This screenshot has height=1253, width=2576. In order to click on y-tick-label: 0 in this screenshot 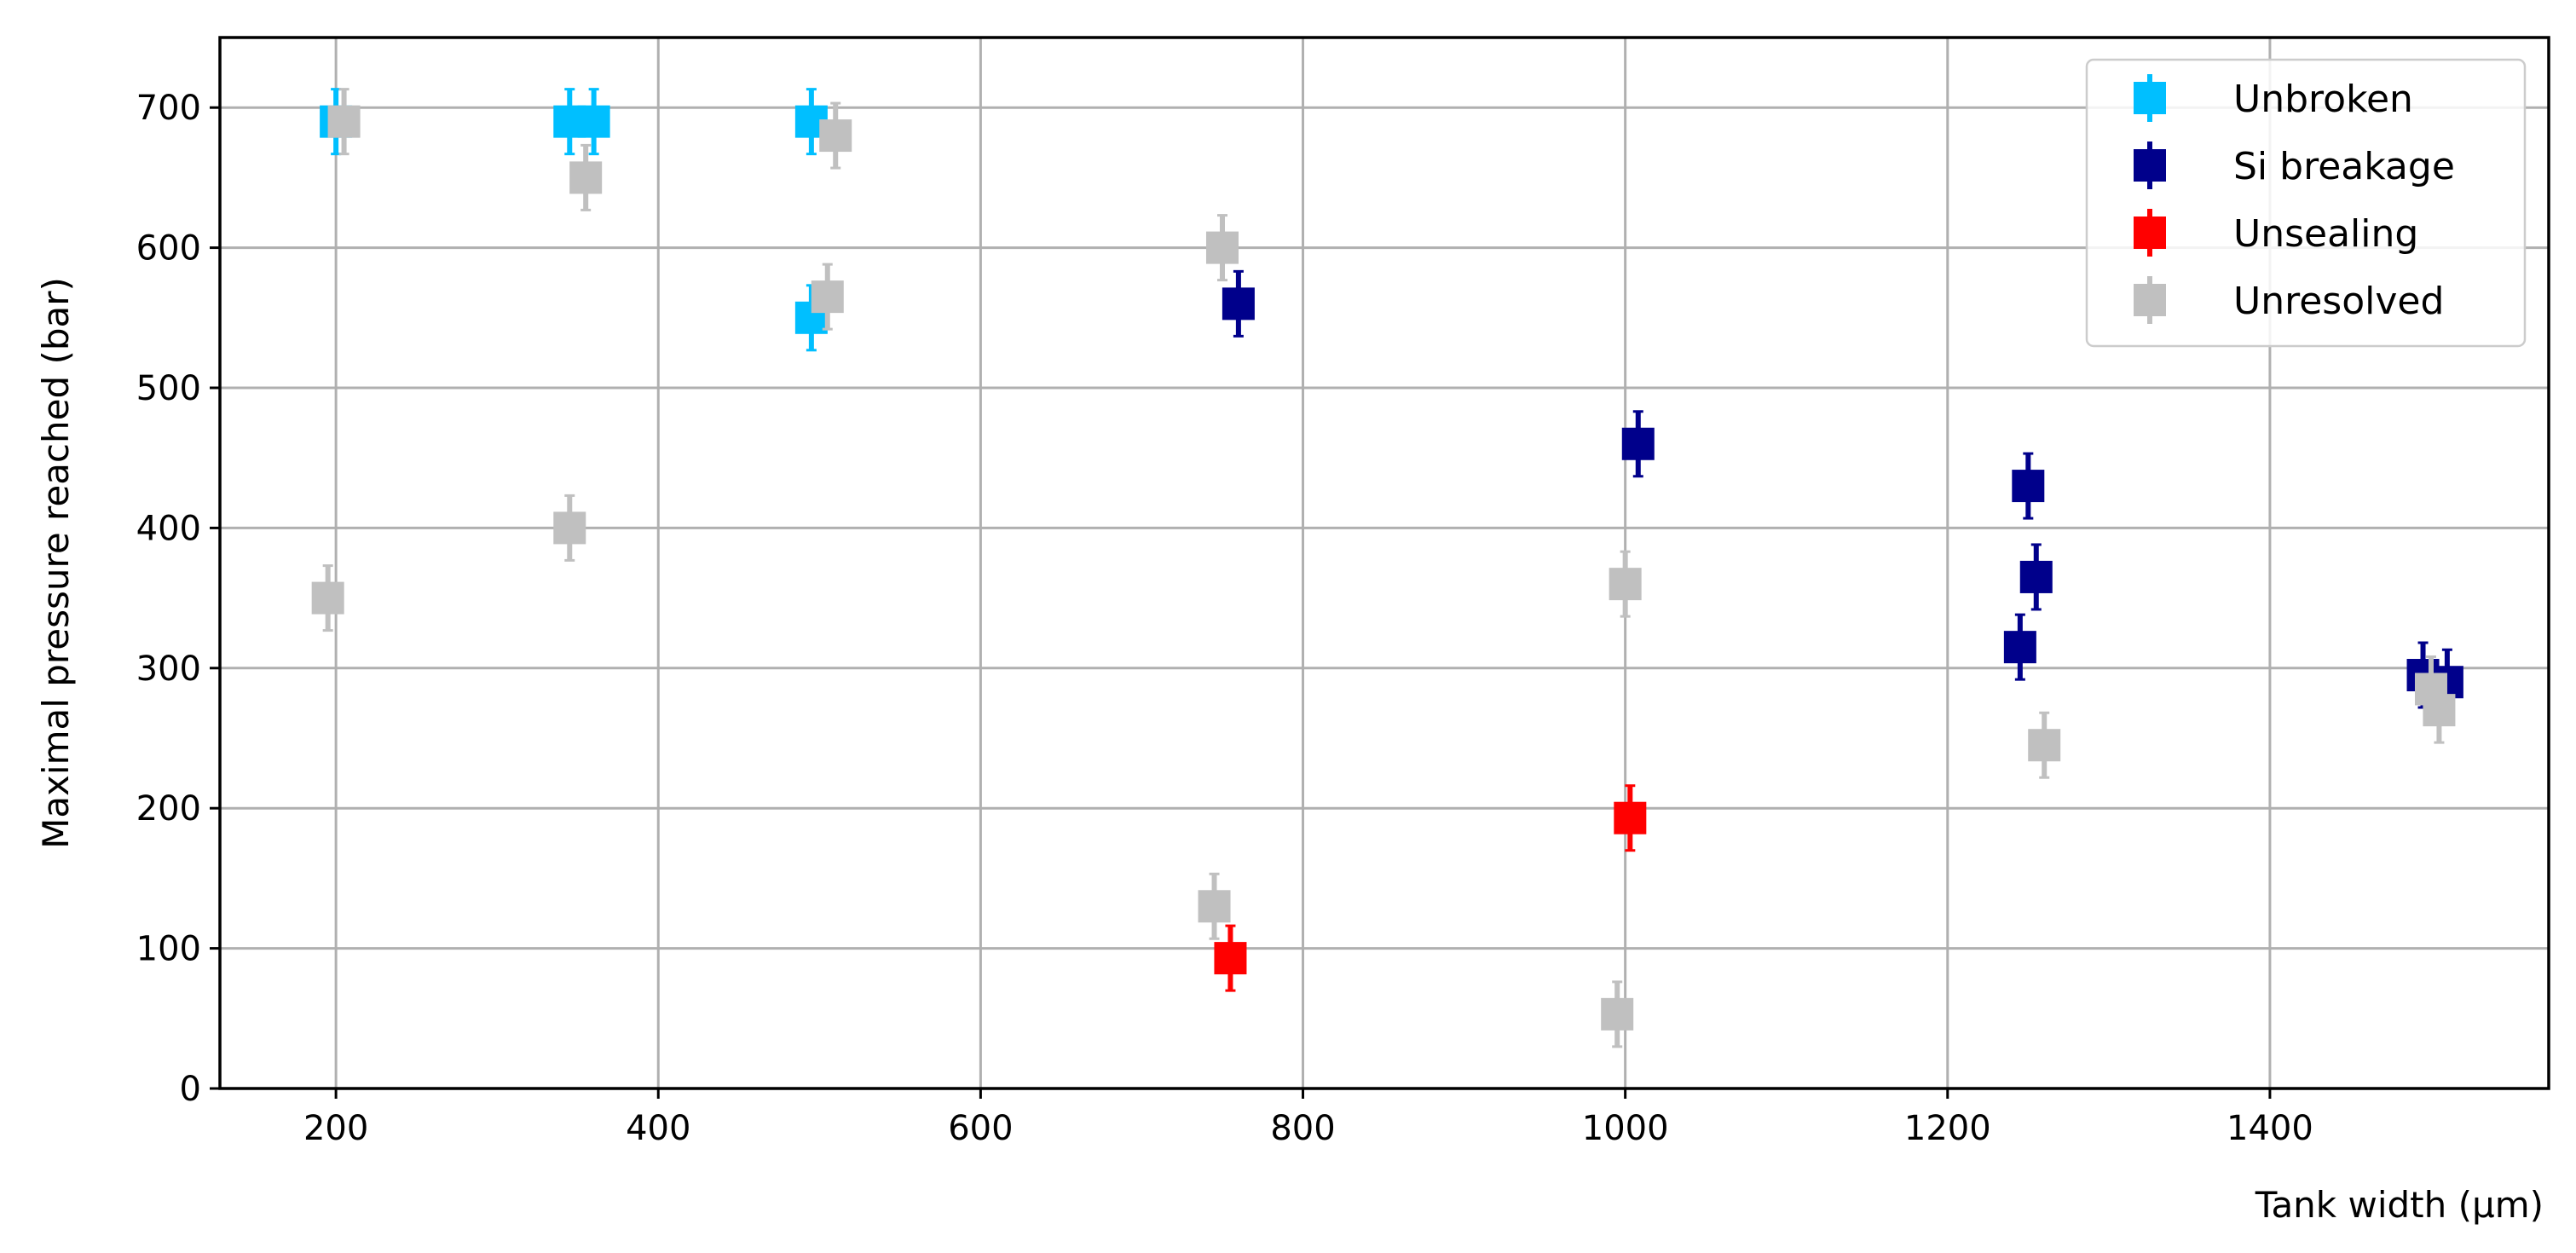, I will do `click(190, 1089)`.